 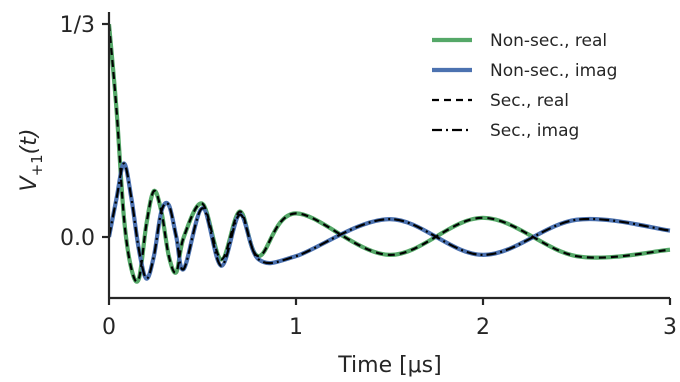 What do you see at coordinates (529, 101) in the screenshot?
I see `legend-label-2: Sec., real` at bounding box center [529, 101].